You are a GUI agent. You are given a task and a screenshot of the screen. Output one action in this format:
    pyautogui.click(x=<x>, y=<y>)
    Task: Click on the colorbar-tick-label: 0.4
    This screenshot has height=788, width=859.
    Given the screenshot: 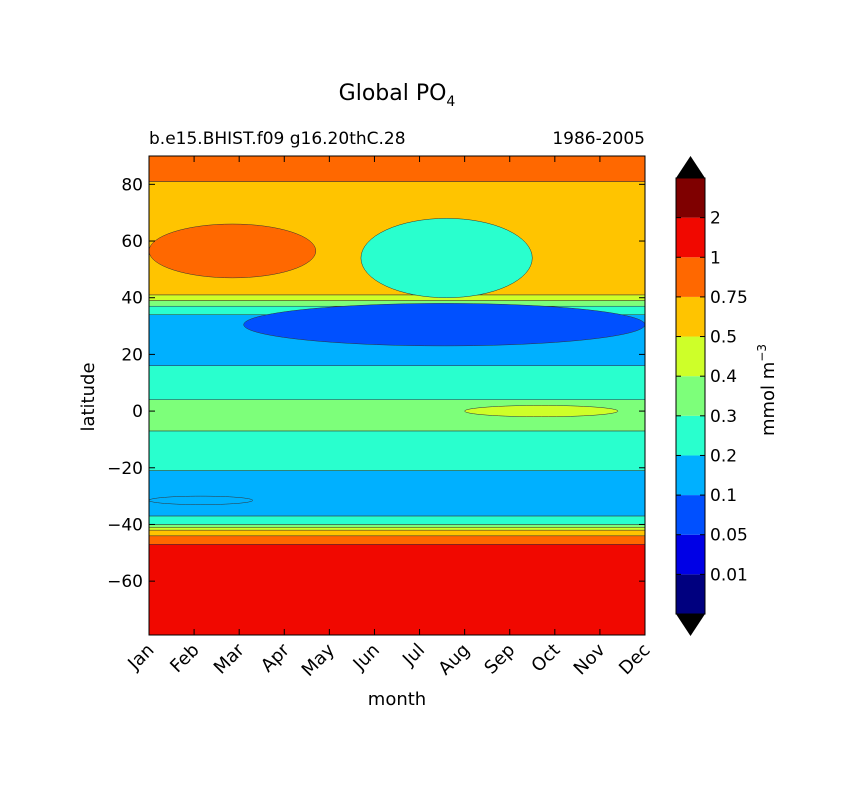 What is the action you would take?
    pyautogui.click(x=723, y=377)
    